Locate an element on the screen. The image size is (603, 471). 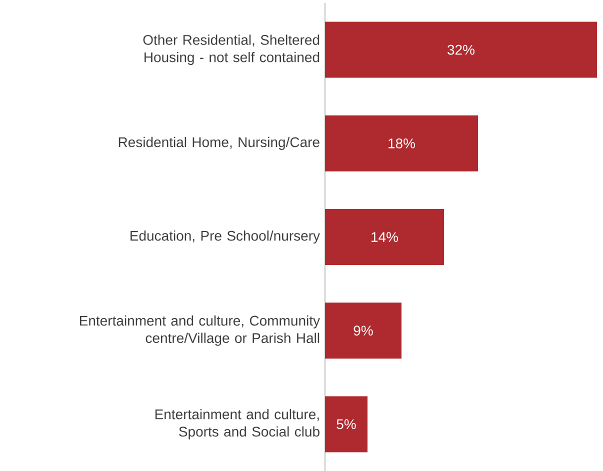
data-label: 14% is located at coordinates (385, 237).